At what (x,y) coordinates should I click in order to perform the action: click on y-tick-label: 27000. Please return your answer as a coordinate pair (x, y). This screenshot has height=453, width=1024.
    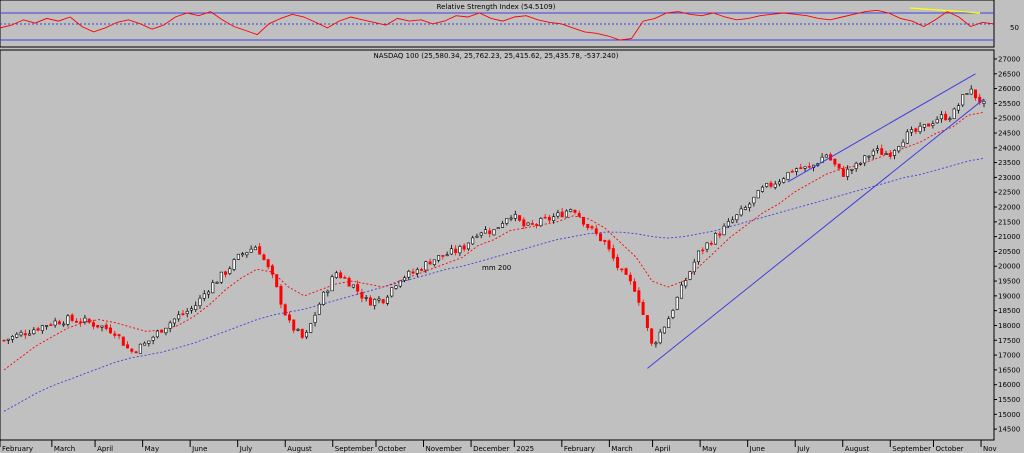
    Looking at the image, I should click on (1009, 59).